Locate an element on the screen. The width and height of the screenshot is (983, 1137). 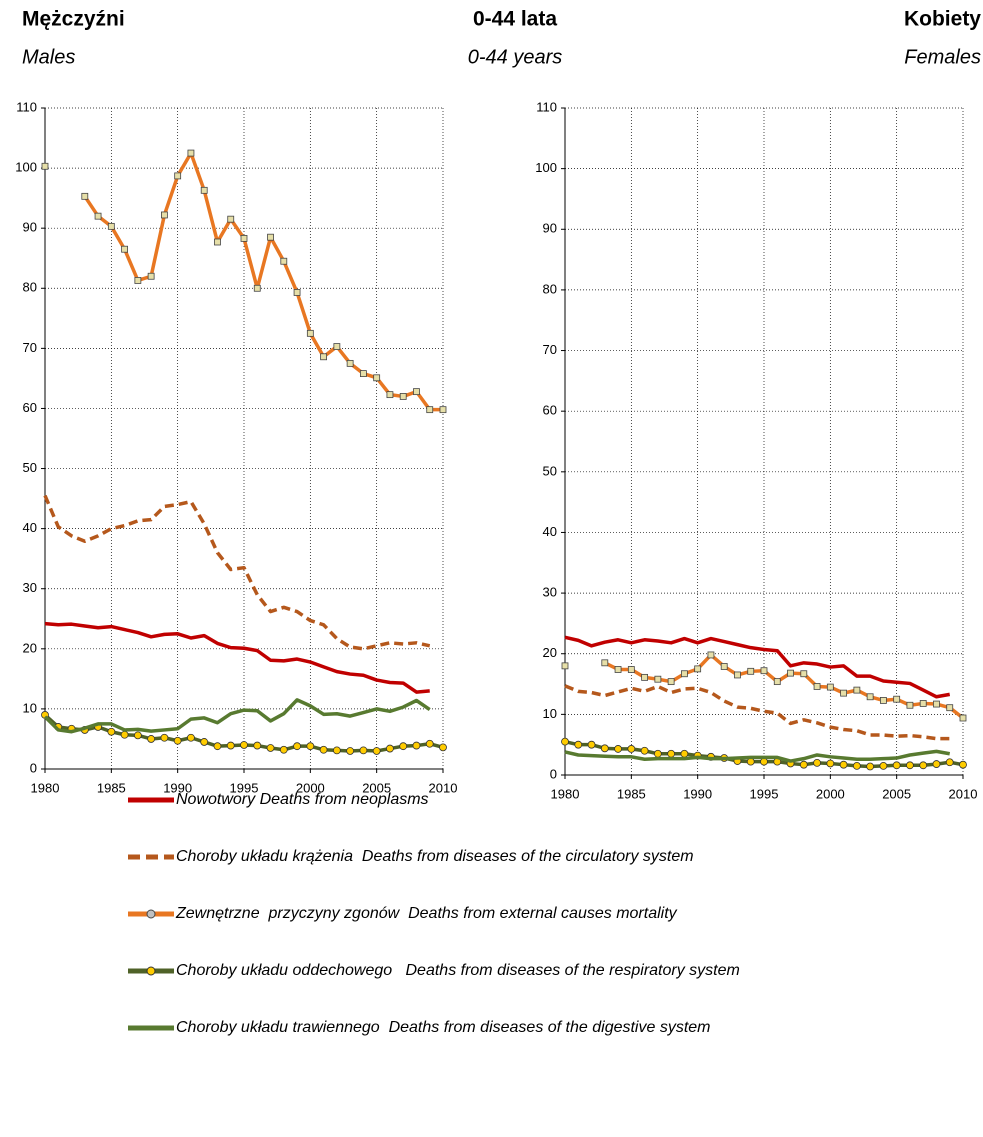
x-tick-label: 1985 is located at coordinates (631, 793).